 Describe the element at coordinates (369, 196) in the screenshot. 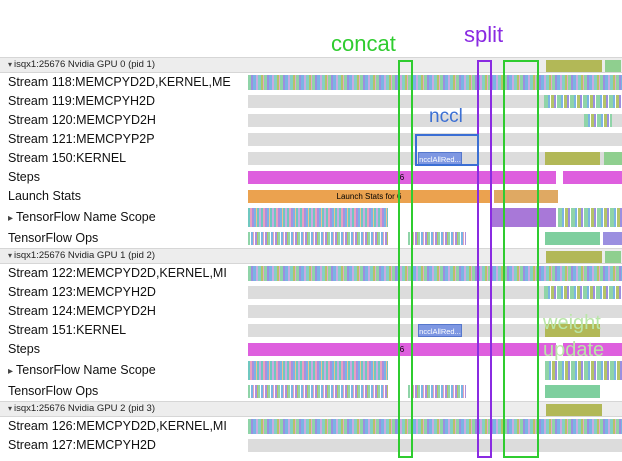

I see `launch-stats-event: Launch Stats for 6` at that location.